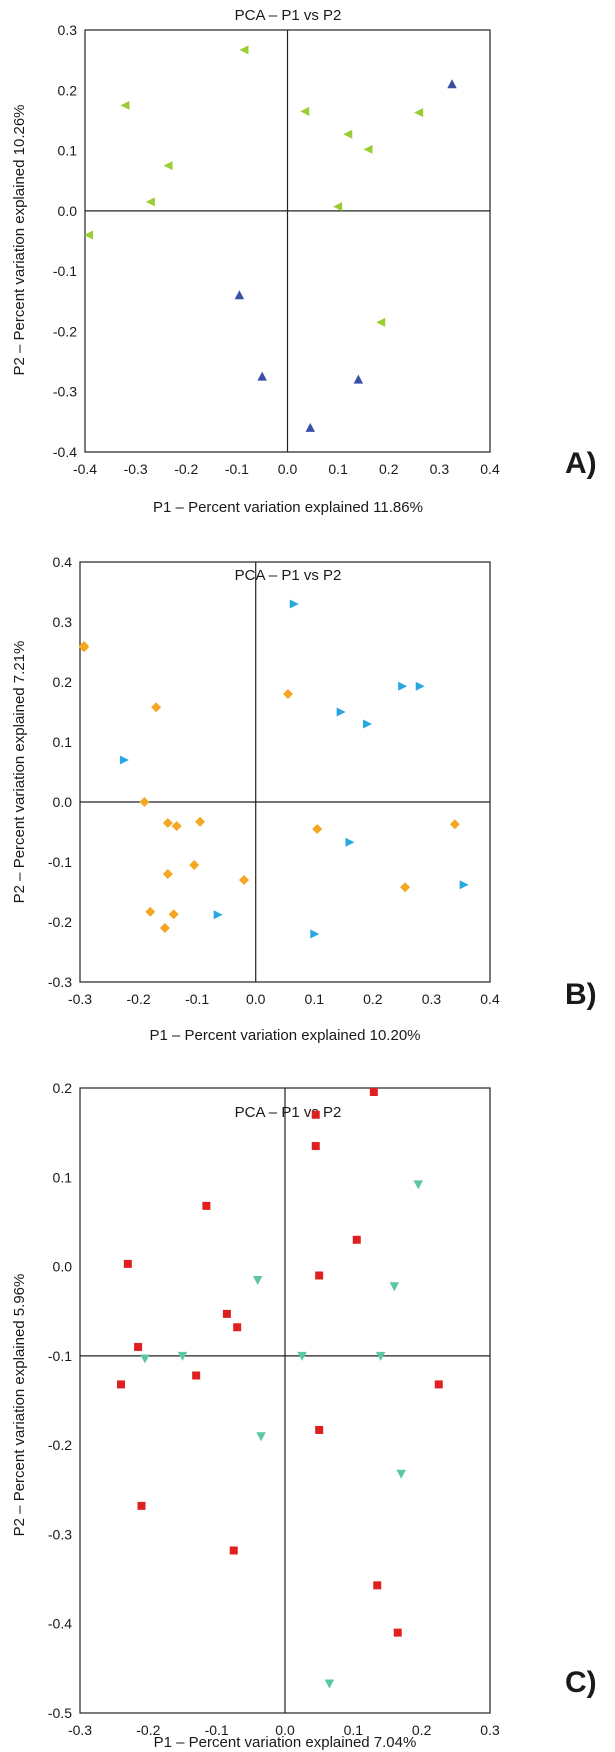 This screenshot has height=1752, width=615. I want to click on panel-a-y-axis-label: P2 – Percent variation explained 10.26%, so click(19, 239).